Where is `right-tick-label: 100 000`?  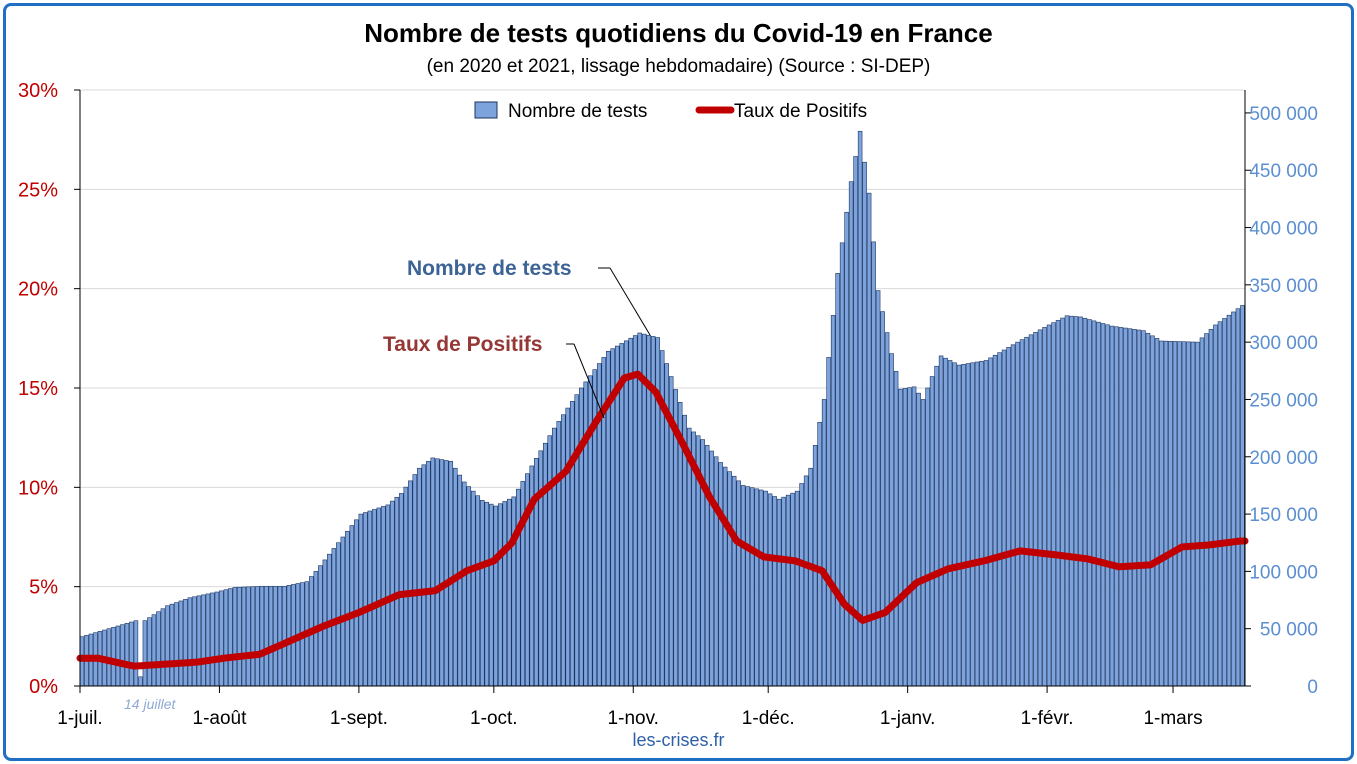 right-tick-label: 100 000 is located at coordinates (1283, 572).